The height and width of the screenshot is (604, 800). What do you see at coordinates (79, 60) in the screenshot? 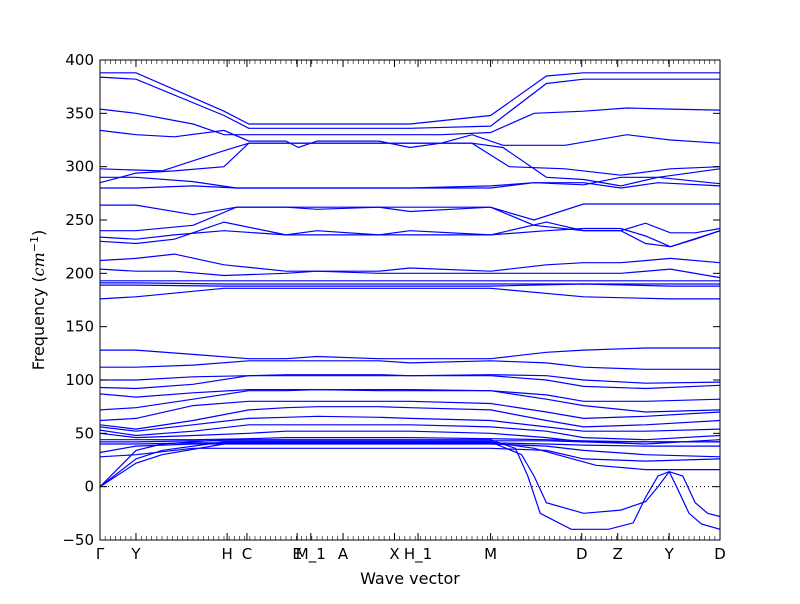
I see `y-tick-label: 400` at bounding box center [79, 60].